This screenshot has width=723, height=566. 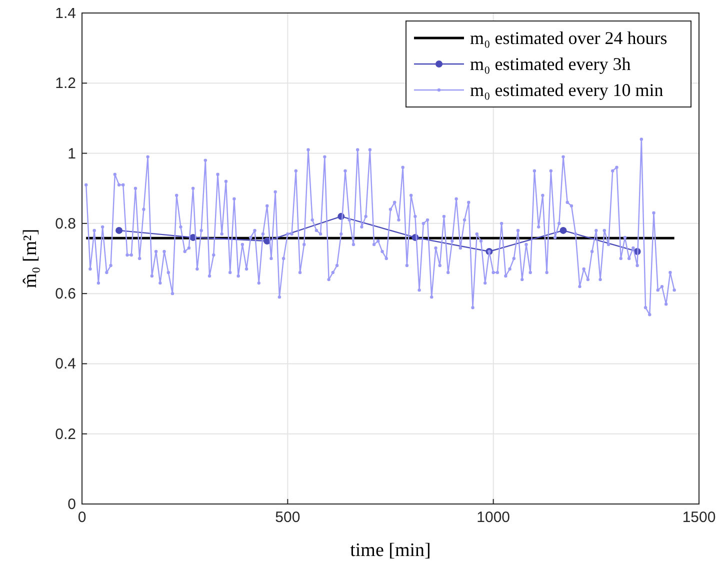 I want to click on y-tick-label: 0.8, so click(x=65, y=223).